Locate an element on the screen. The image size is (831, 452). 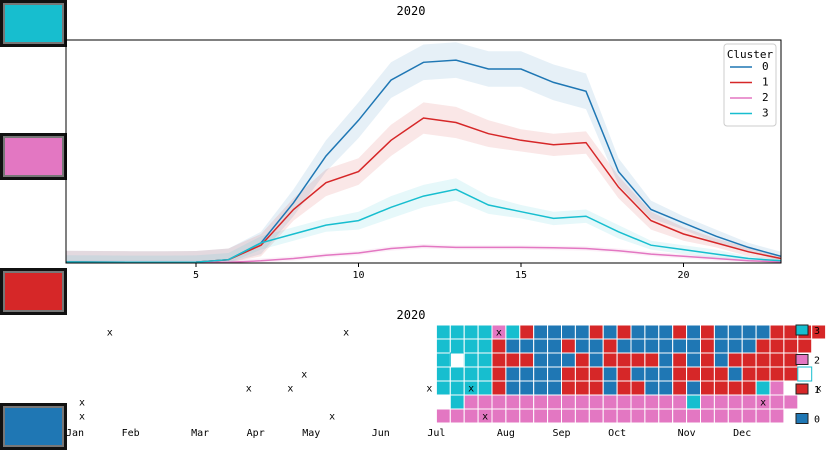
heatmap-legend-label-3: 3 is located at coordinates (817, 331).